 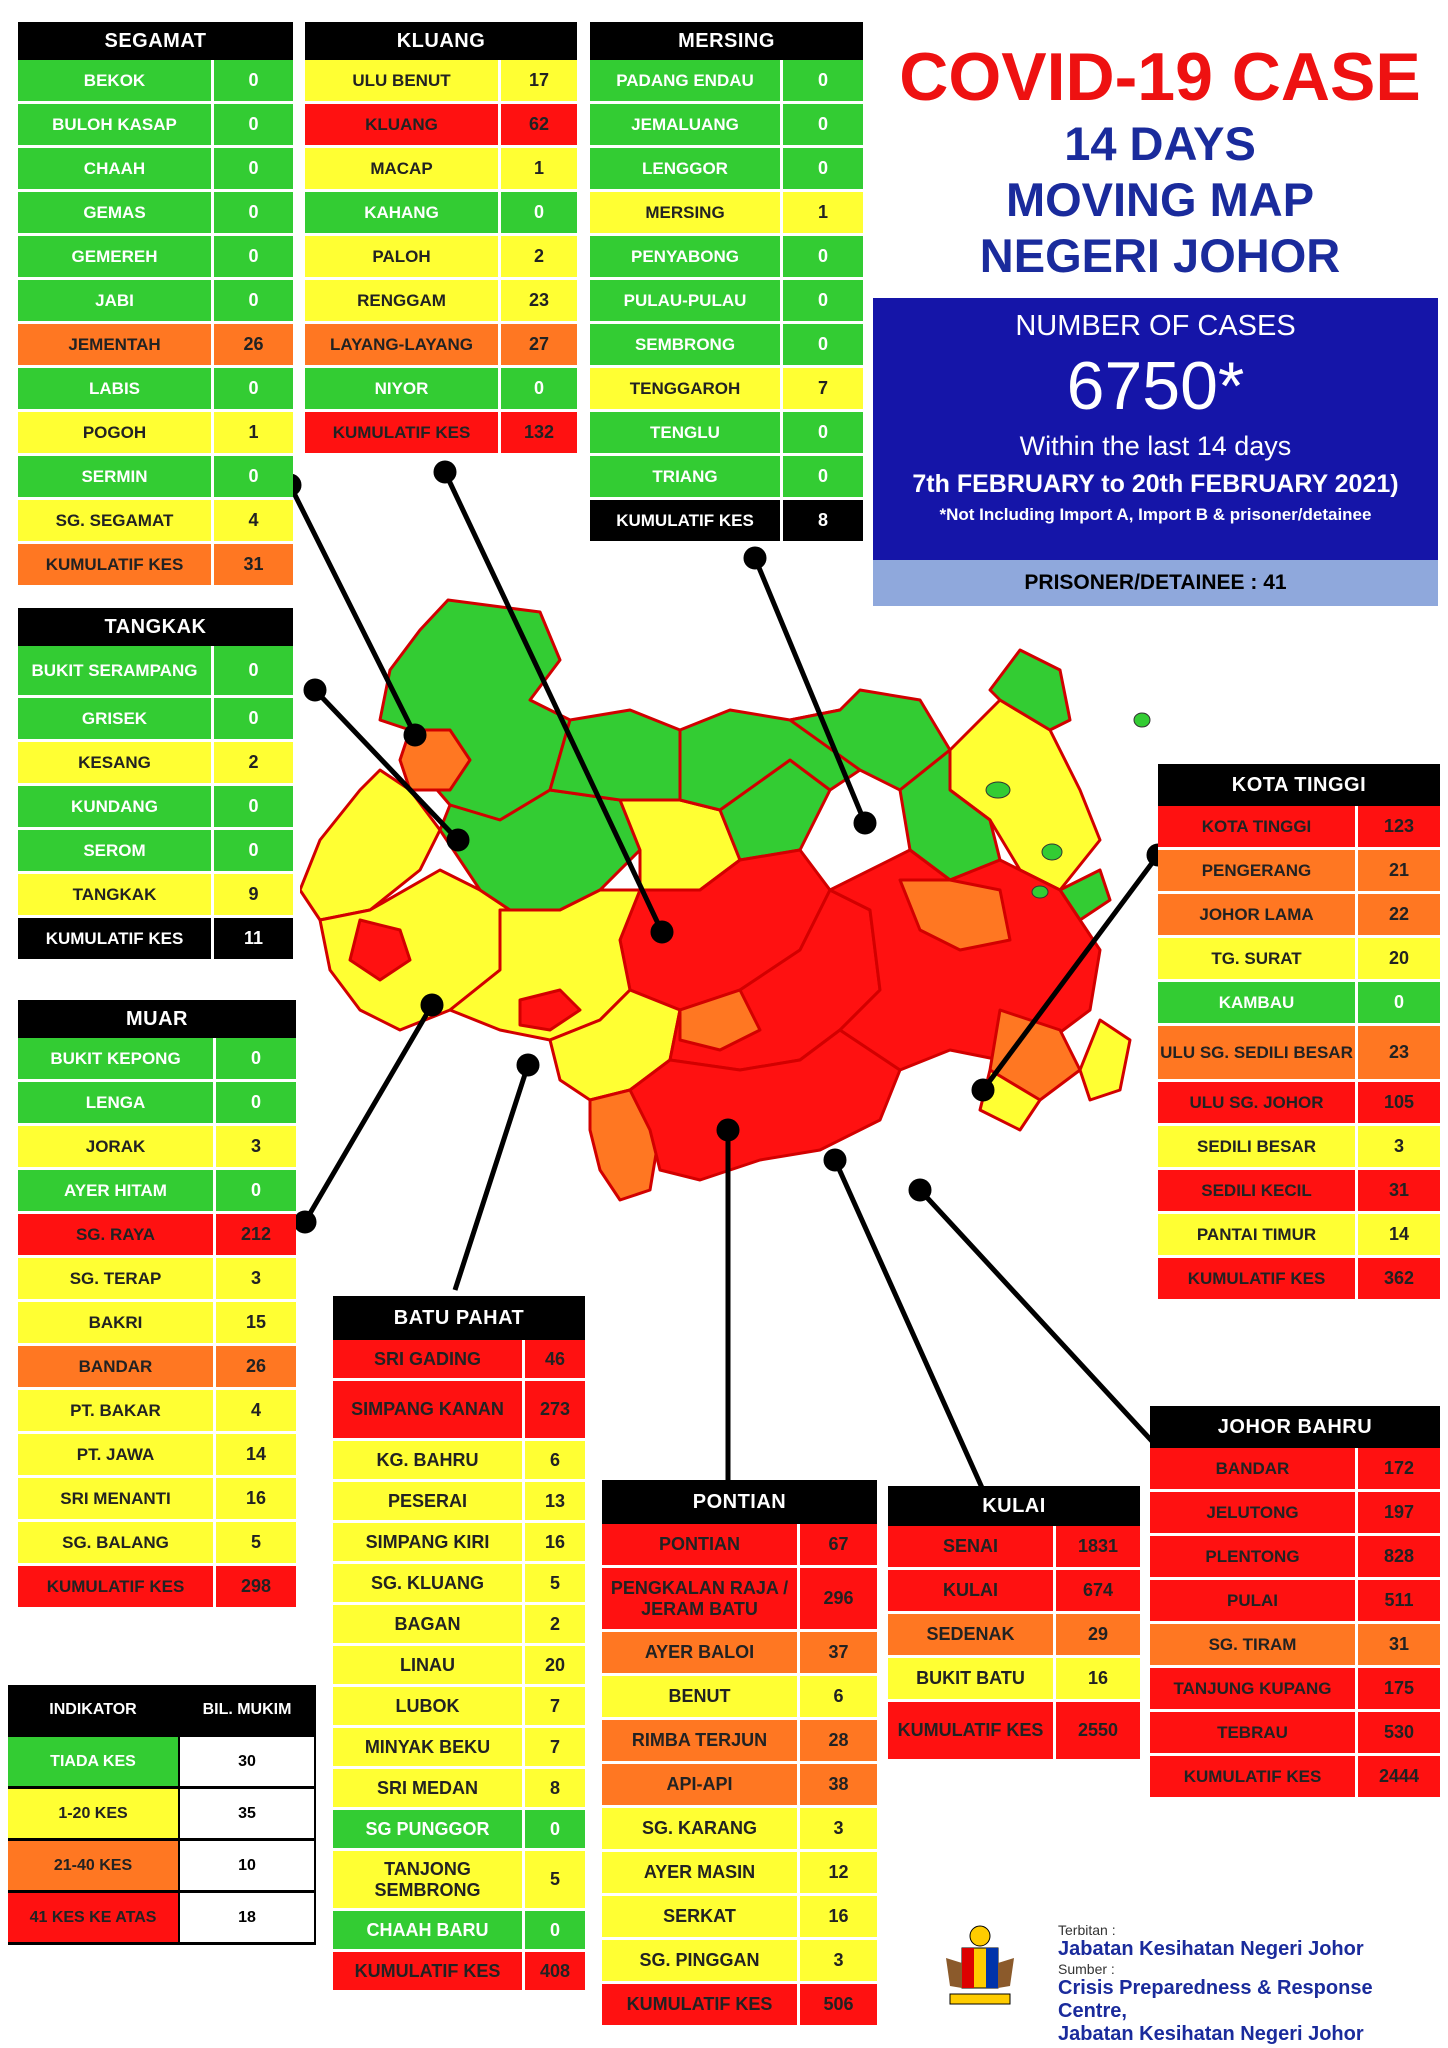 I want to click on mukim-name: JEMALUANG, so click(x=686, y=124).